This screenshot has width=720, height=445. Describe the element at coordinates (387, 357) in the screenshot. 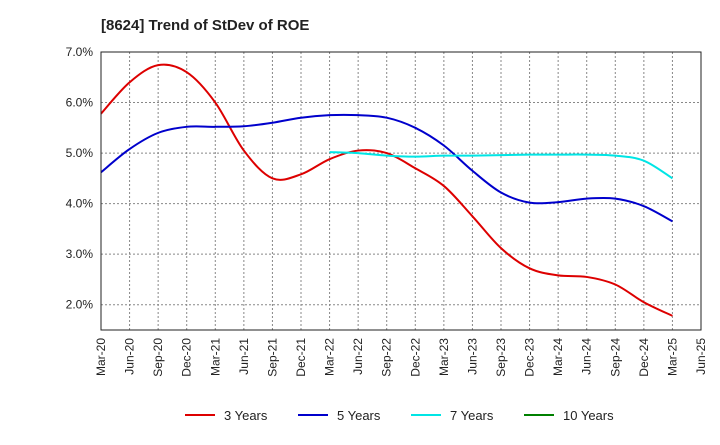

I see `x-tick-label: Sep-22` at that location.